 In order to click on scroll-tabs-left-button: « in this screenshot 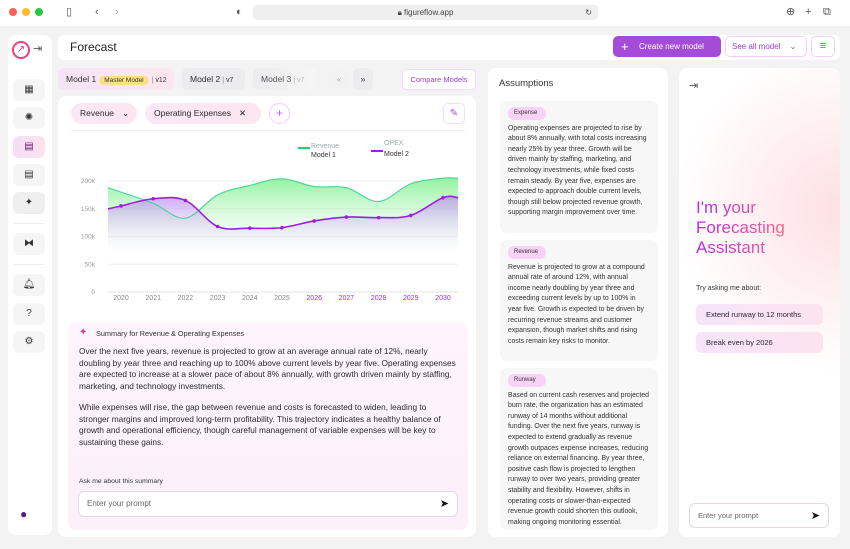, I will do `click(339, 79)`.